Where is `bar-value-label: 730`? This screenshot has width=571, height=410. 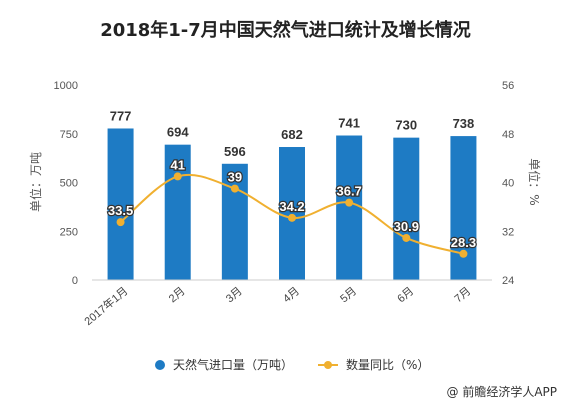
bar-value-label: 730 is located at coordinates (406, 125).